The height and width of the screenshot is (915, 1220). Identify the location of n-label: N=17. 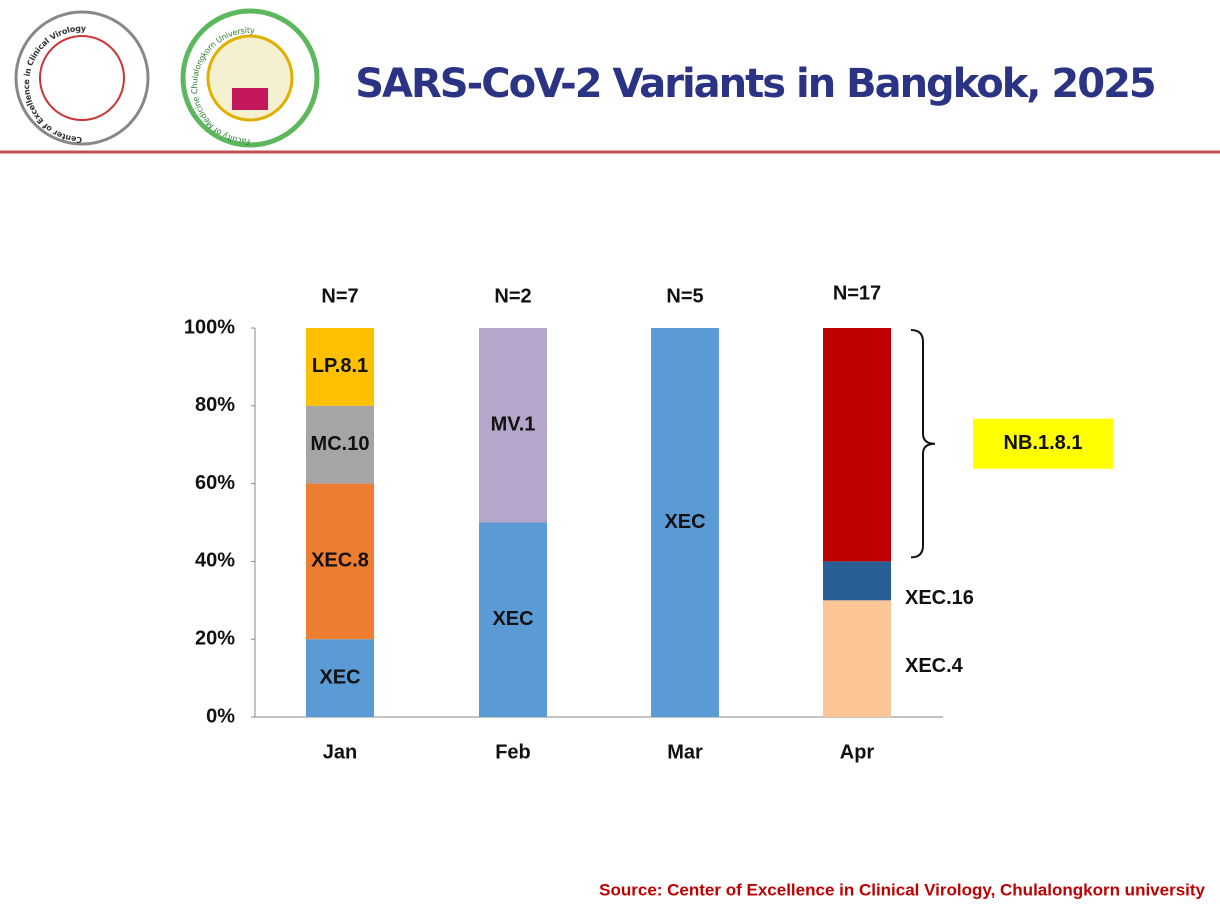
(857, 293).